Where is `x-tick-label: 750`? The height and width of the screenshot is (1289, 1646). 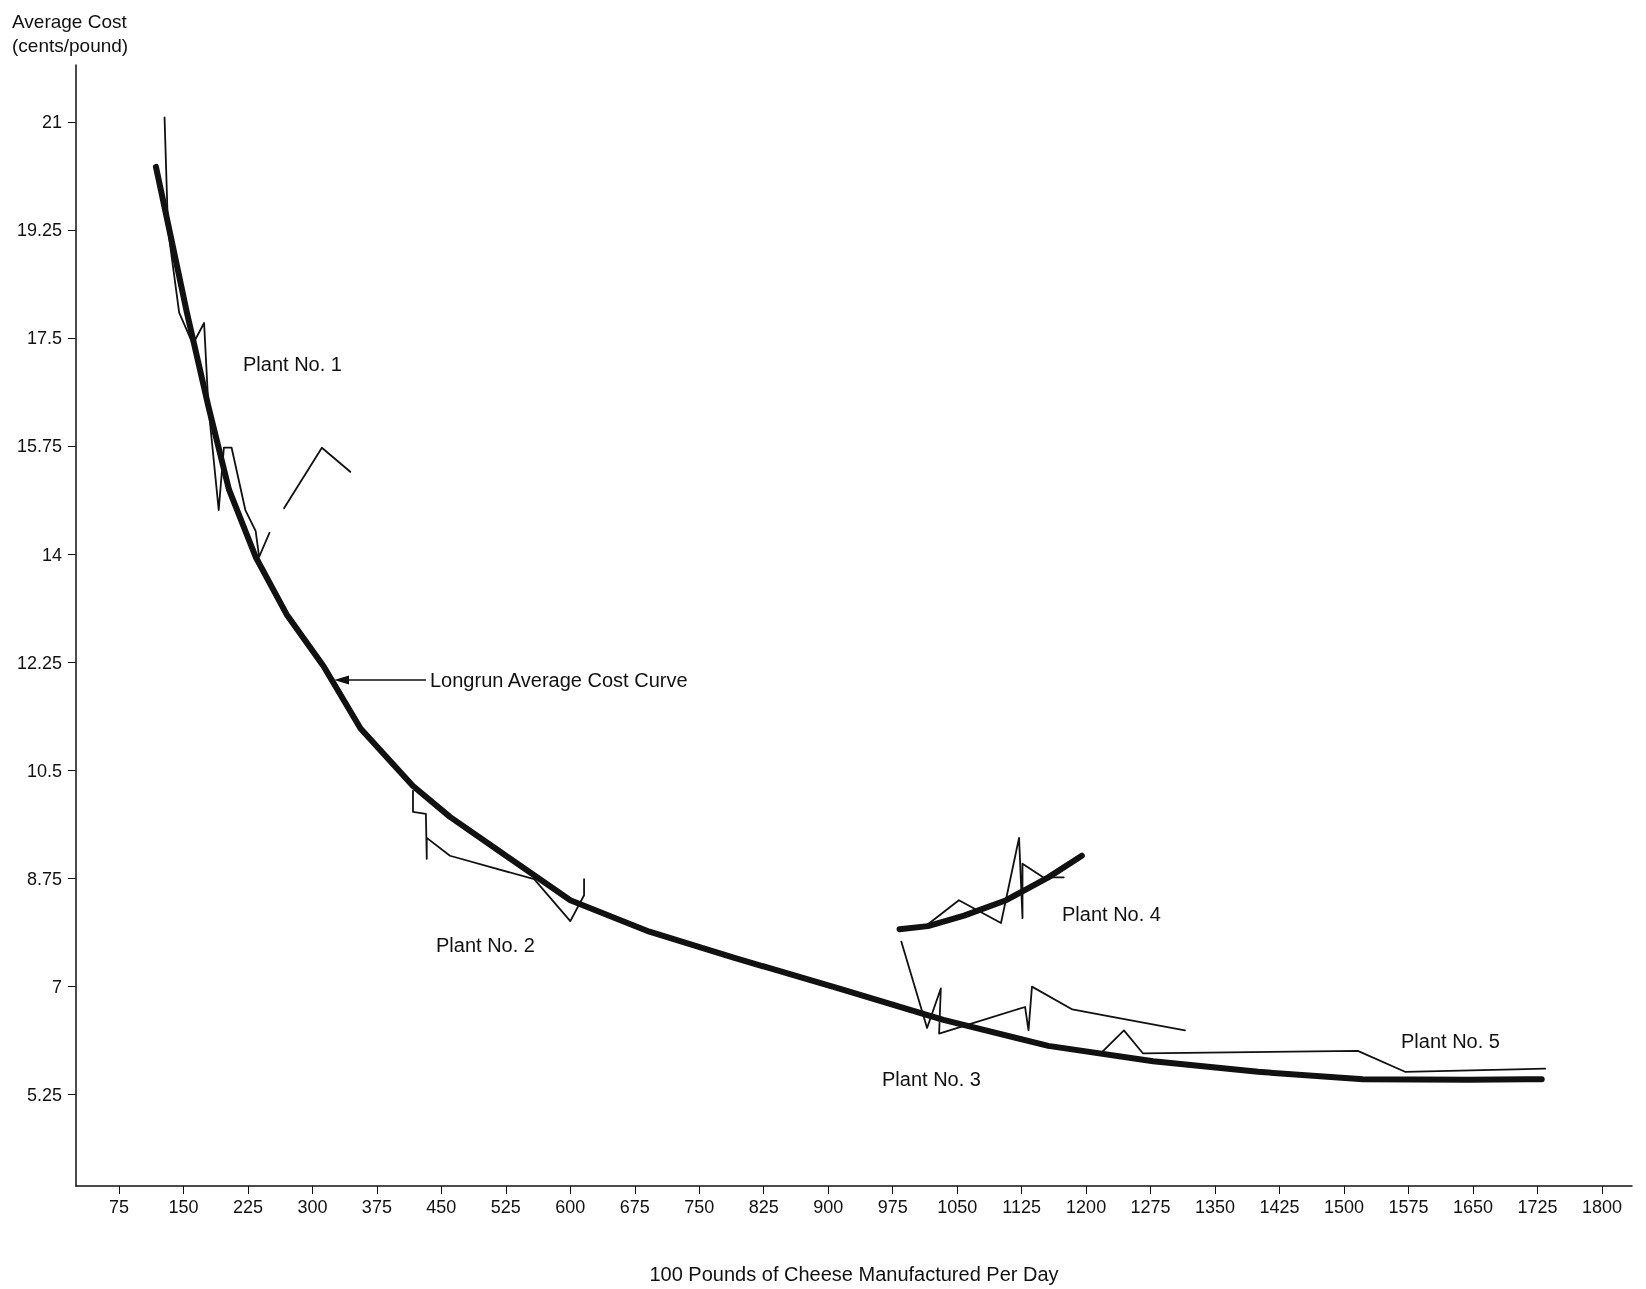 x-tick-label: 750 is located at coordinates (699, 1207).